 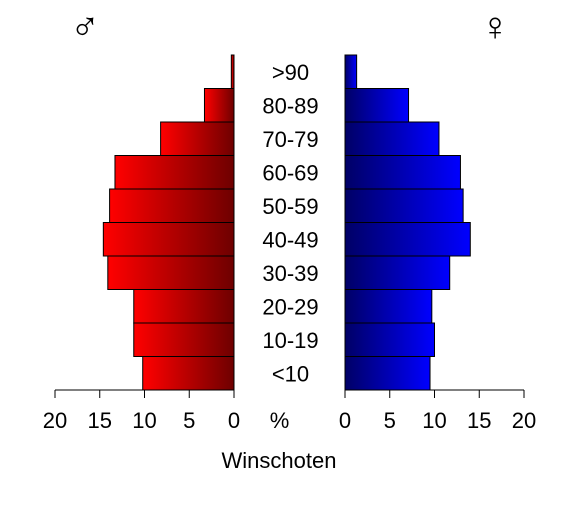 What do you see at coordinates (290, 72) in the screenshot?
I see `age-group-label: >90` at bounding box center [290, 72].